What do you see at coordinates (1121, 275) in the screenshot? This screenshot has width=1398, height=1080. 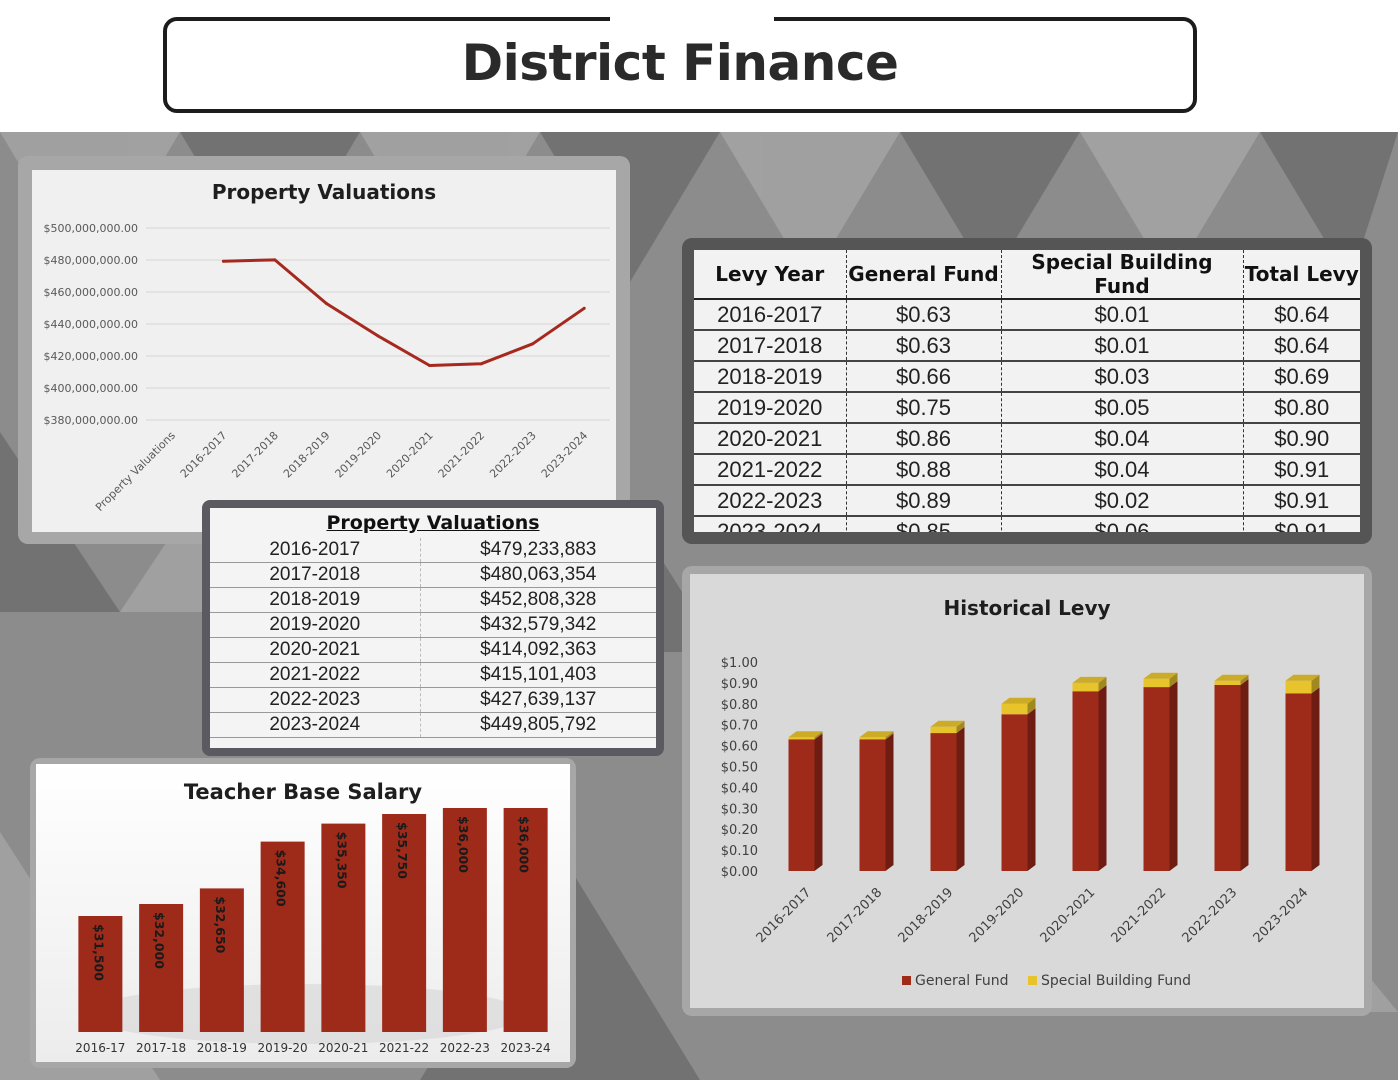 I see `levy-header-special: Special Building Fund` at bounding box center [1121, 275].